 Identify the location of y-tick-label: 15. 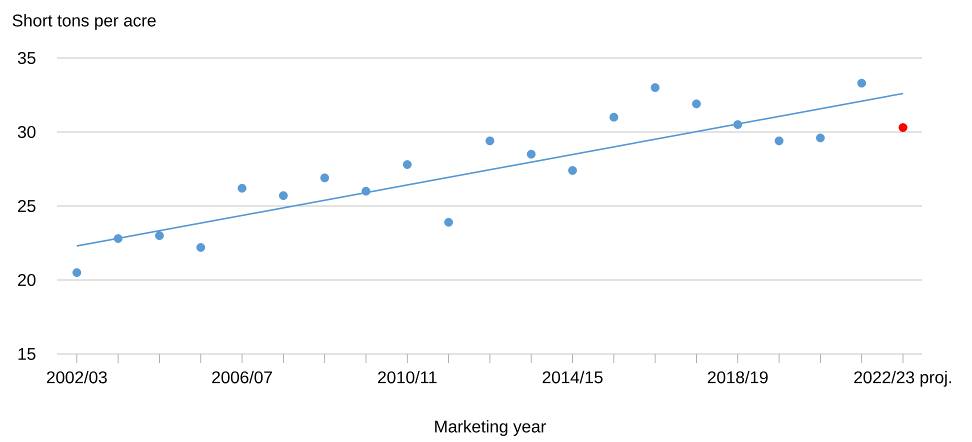
(27, 354).